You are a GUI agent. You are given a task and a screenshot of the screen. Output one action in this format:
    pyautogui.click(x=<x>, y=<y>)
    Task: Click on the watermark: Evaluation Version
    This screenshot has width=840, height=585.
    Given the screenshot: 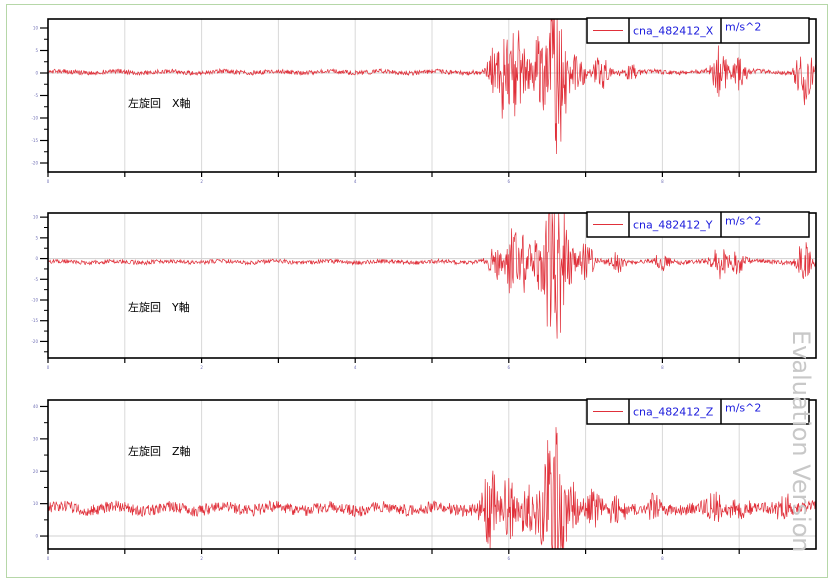 What is the action you would take?
    pyautogui.click(x=800, y=450)
    